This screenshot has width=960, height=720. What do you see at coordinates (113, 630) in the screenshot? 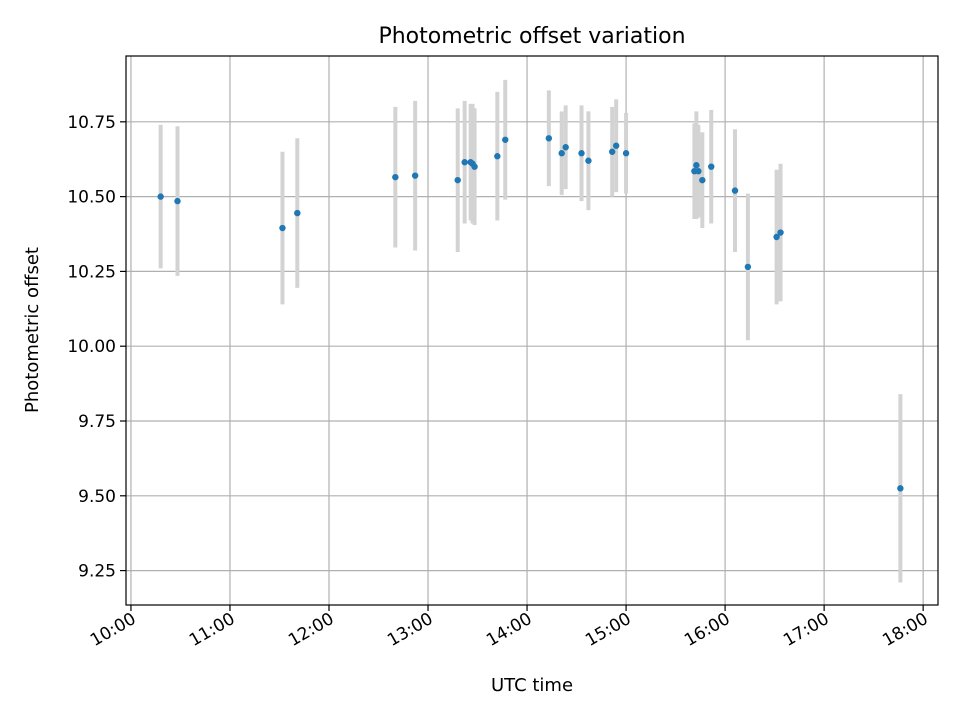
I see `x-tick-label: 10:00` at bounding box center [113, 630].